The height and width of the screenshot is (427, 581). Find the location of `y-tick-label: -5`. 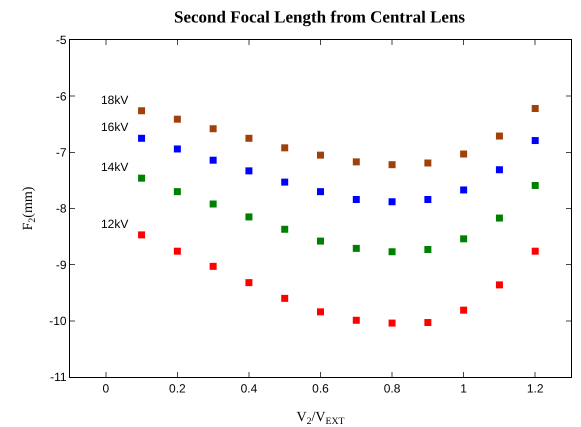

y-tick-label: -5 is located at coordinates (61, 40).